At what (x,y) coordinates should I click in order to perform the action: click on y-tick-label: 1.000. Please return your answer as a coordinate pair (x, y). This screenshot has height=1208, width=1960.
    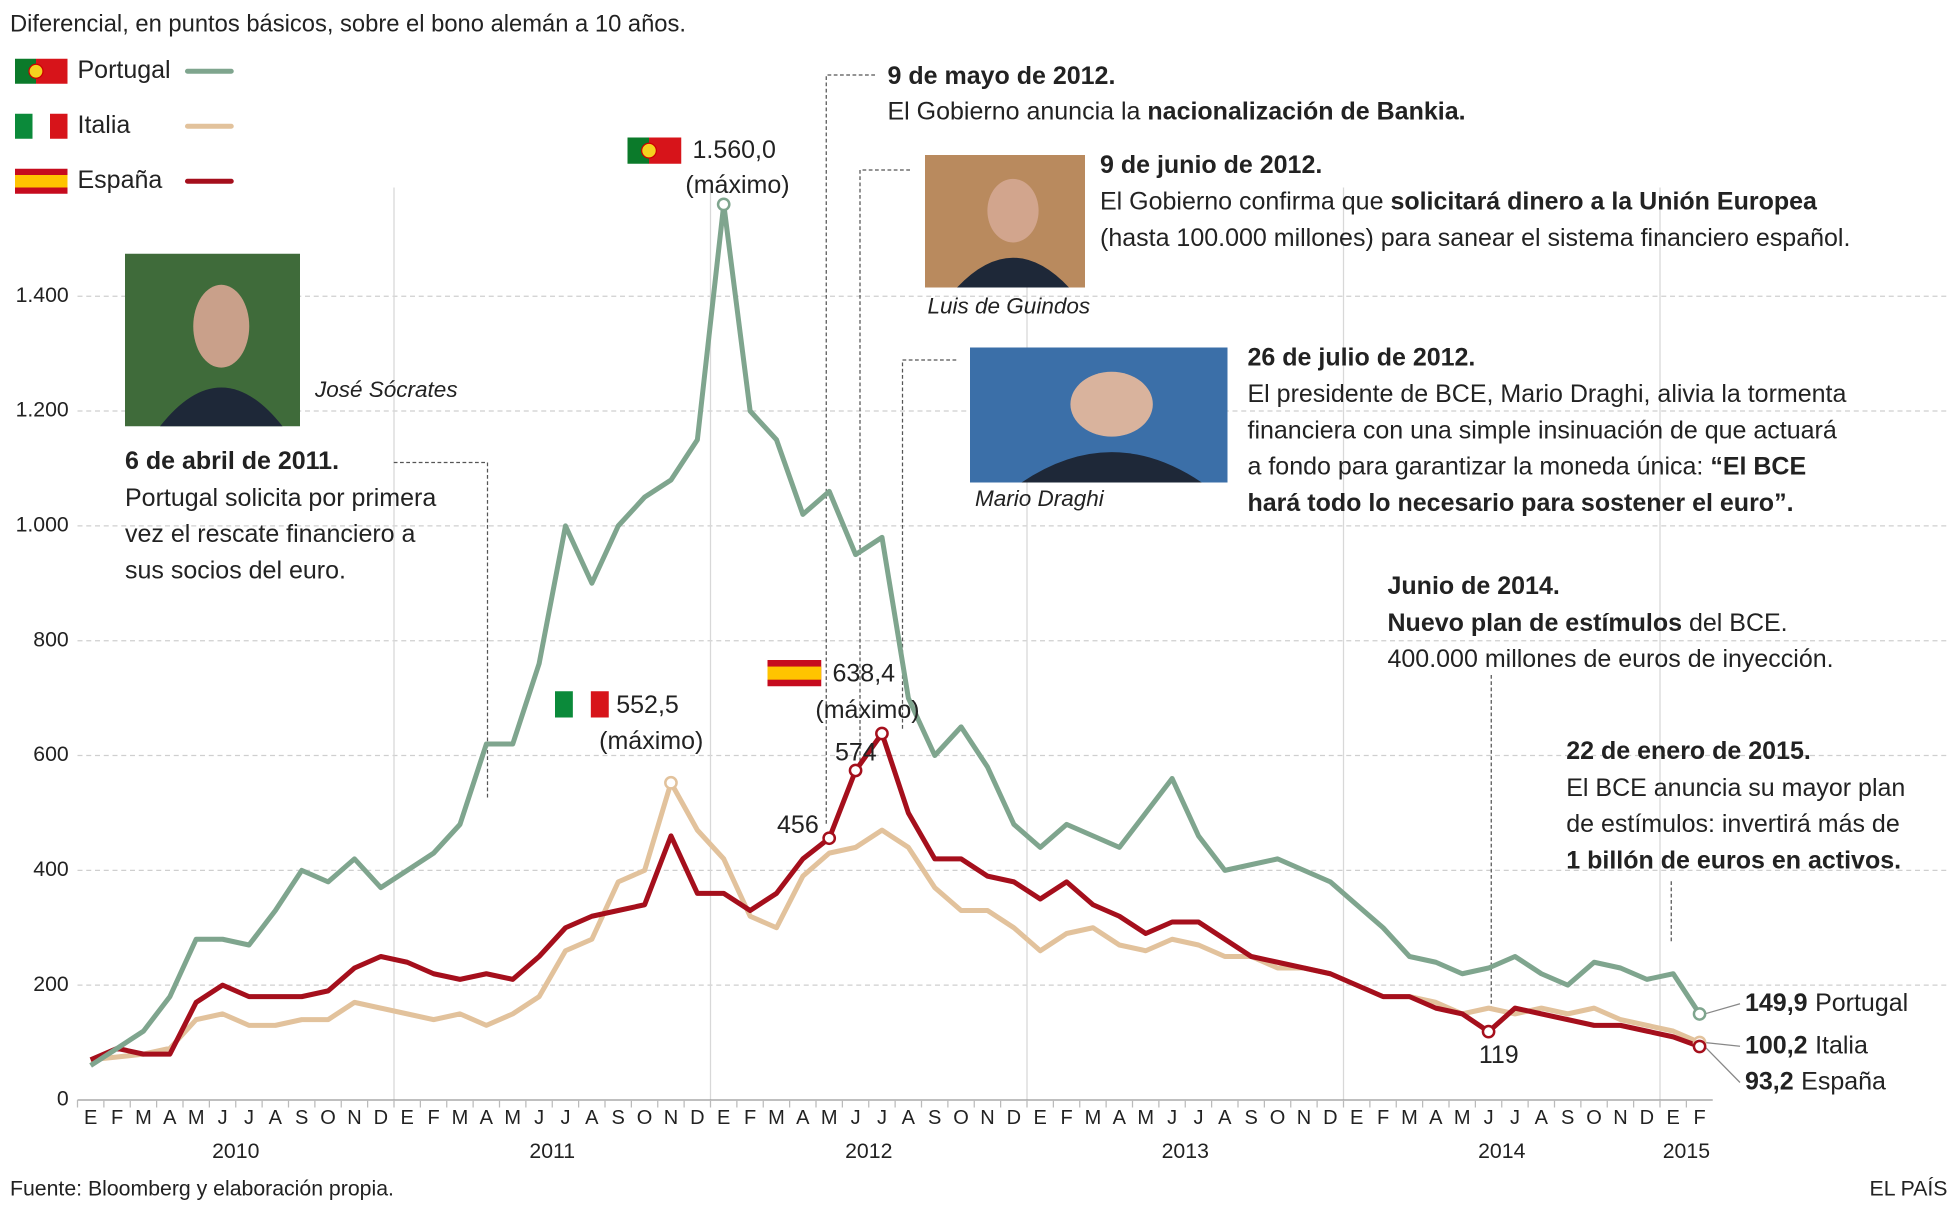
    Looking at the image, I should click on (42, 524).